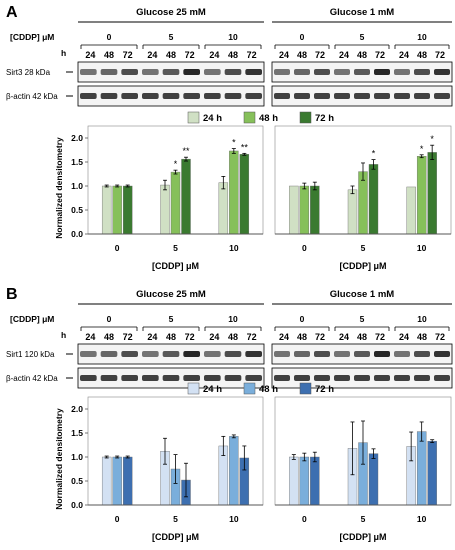 This screenshot has height=550, width=455. Describe the element at coordinates (77, 481) in the screenshot. I see `y-tick-label: 0.5` at that location.